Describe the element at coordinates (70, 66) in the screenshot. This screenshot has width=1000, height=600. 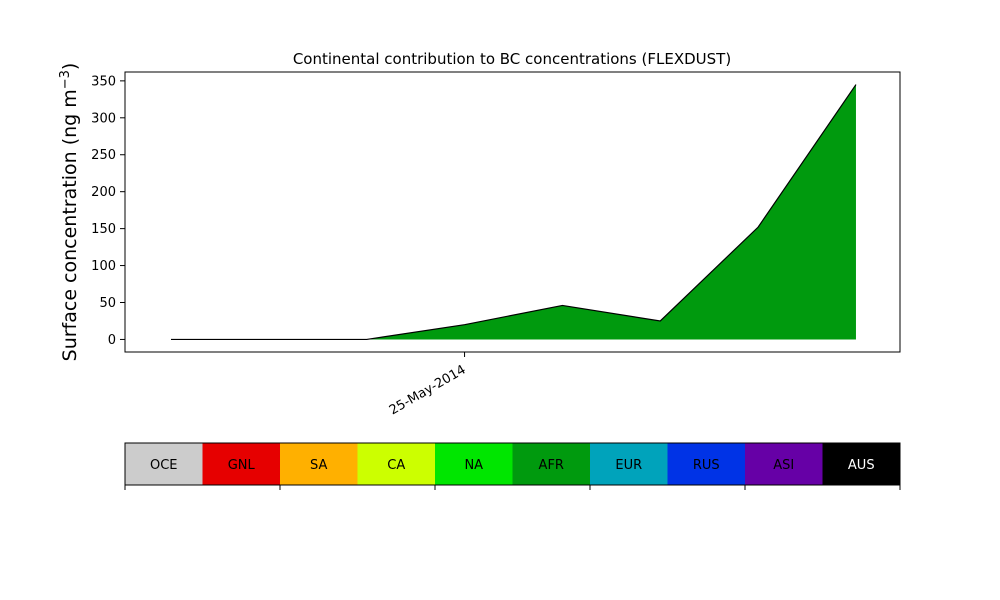
I see `y-axis-label-close: )` at that location.